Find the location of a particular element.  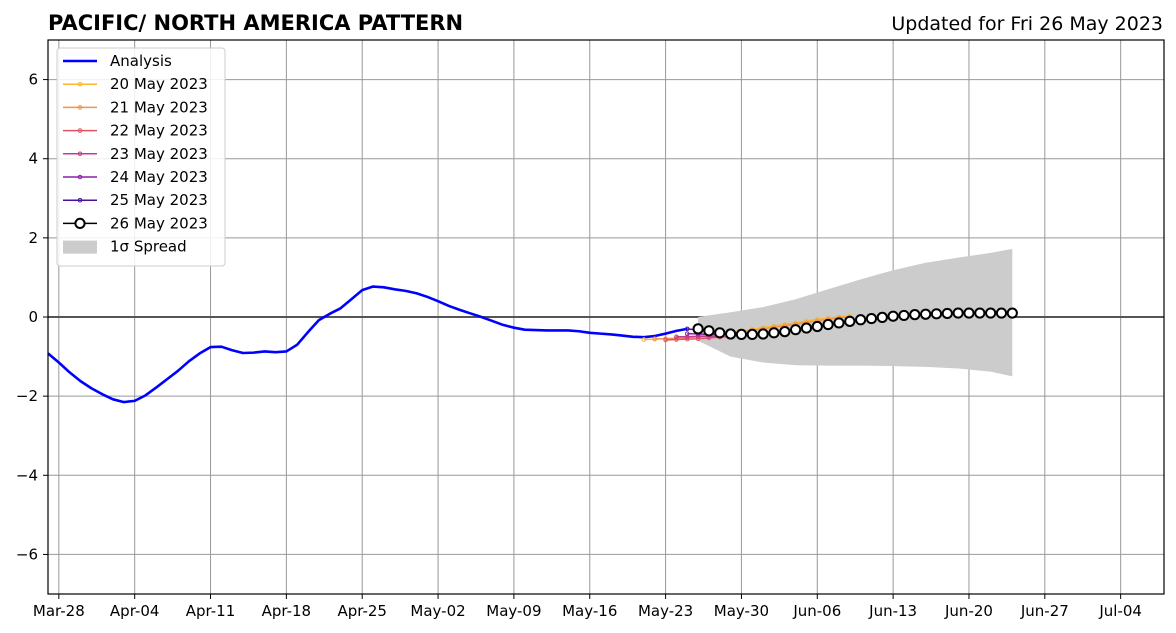

chart-subtitle: Updated for Fri 26 May 2023 is located at coordinates (1027, 24).